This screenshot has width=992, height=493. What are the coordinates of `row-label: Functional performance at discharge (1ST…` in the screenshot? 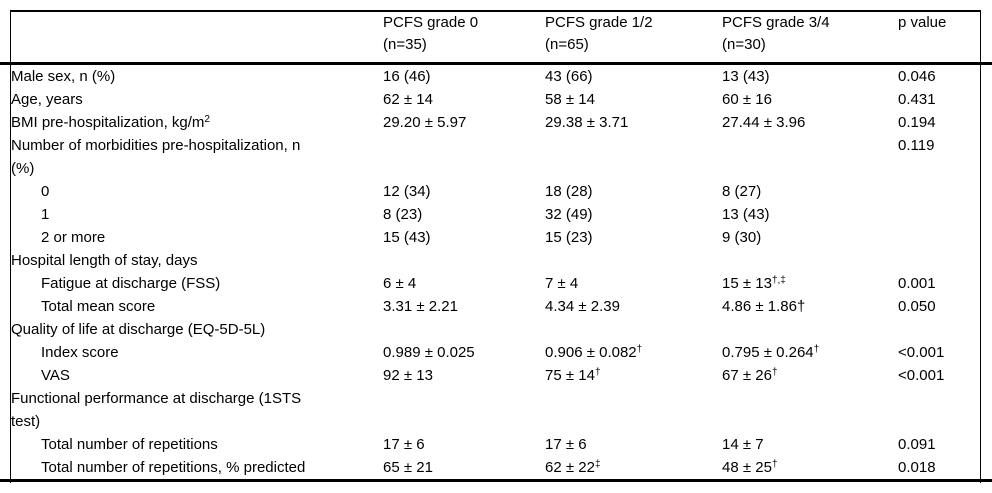 It's located at (156, 410).